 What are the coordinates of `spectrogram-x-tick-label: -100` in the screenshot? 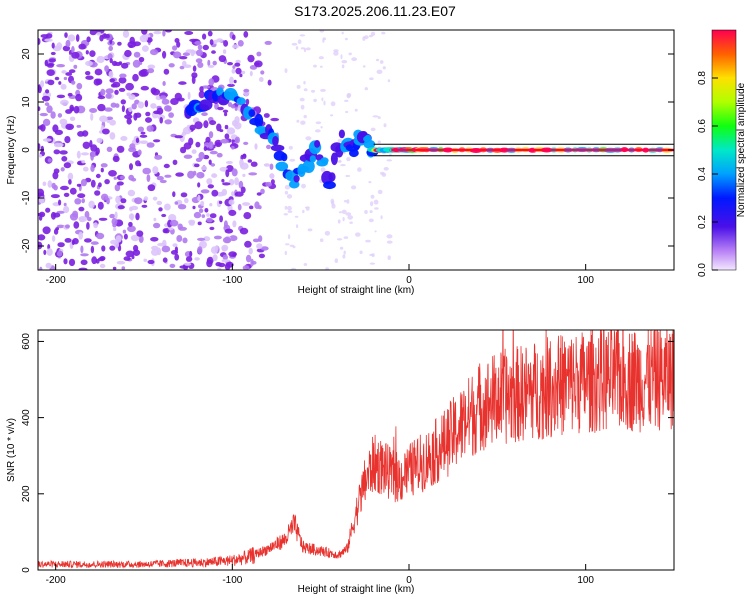 It's located at (232, 280).